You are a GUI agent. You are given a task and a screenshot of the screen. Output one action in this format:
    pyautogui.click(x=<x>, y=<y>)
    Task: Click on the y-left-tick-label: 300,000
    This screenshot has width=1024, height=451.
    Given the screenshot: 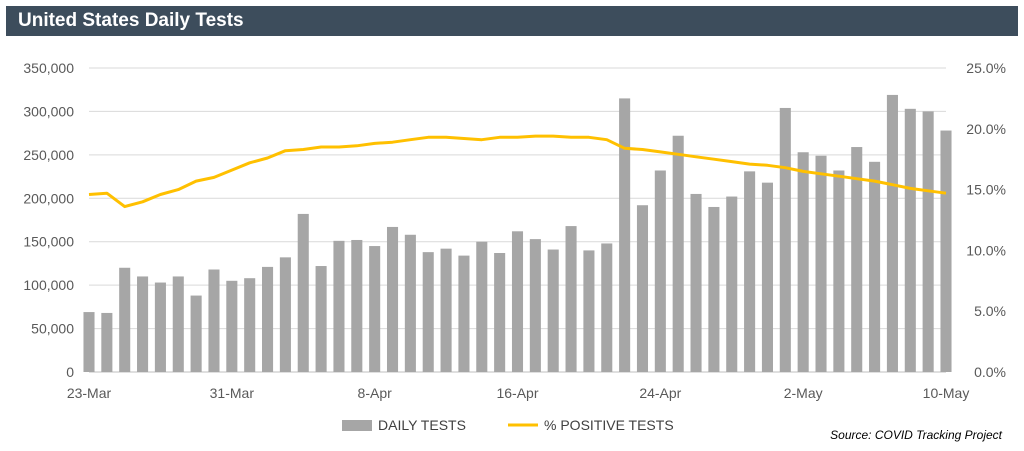 What is the action you would take?
    pyautogui.click(x=48, y=111)
    